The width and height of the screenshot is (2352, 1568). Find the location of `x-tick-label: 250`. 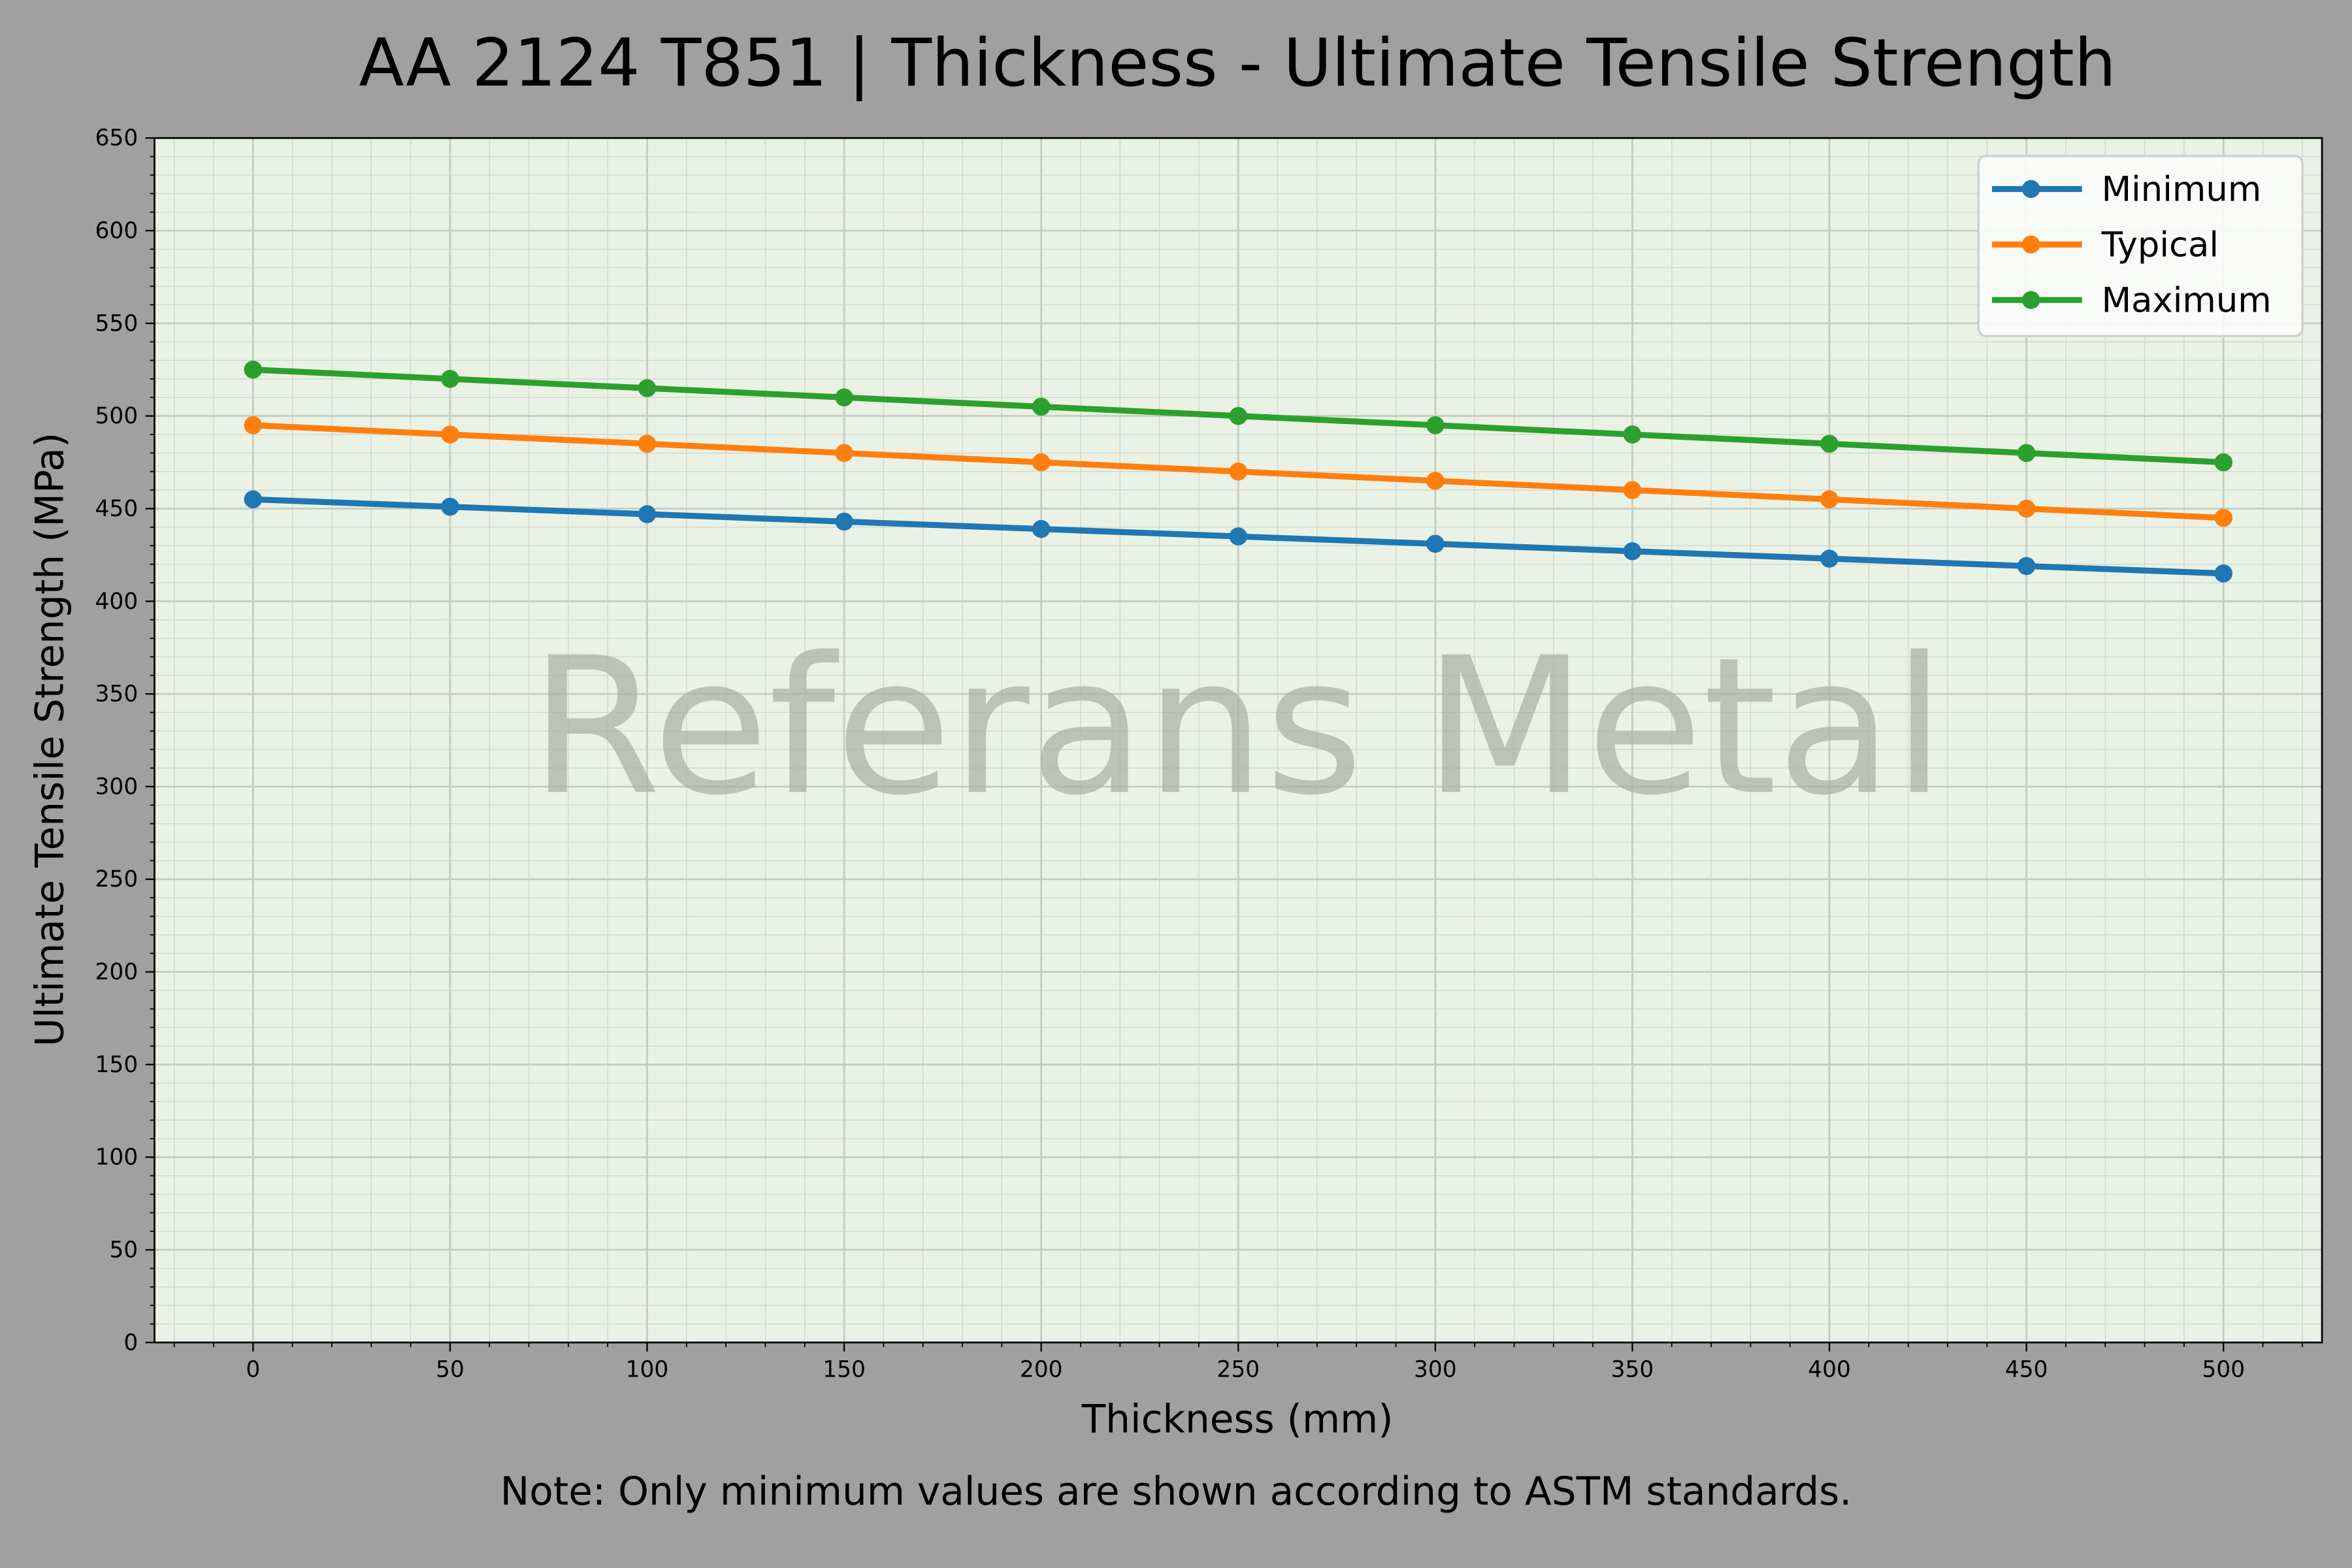

x-tick-label: 250 is located at coordinates (1238, 1370).